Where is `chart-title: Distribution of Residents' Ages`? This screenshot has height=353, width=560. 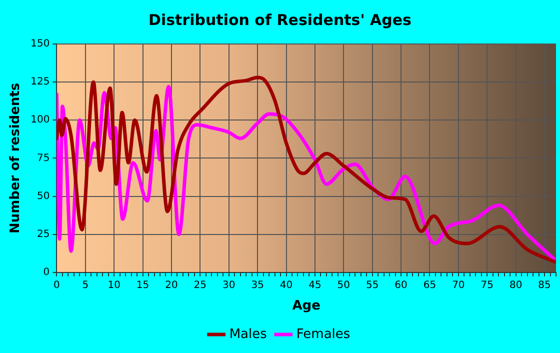 chart-title: Distribution of Residents' Ages is located at coordinates (280, 19).